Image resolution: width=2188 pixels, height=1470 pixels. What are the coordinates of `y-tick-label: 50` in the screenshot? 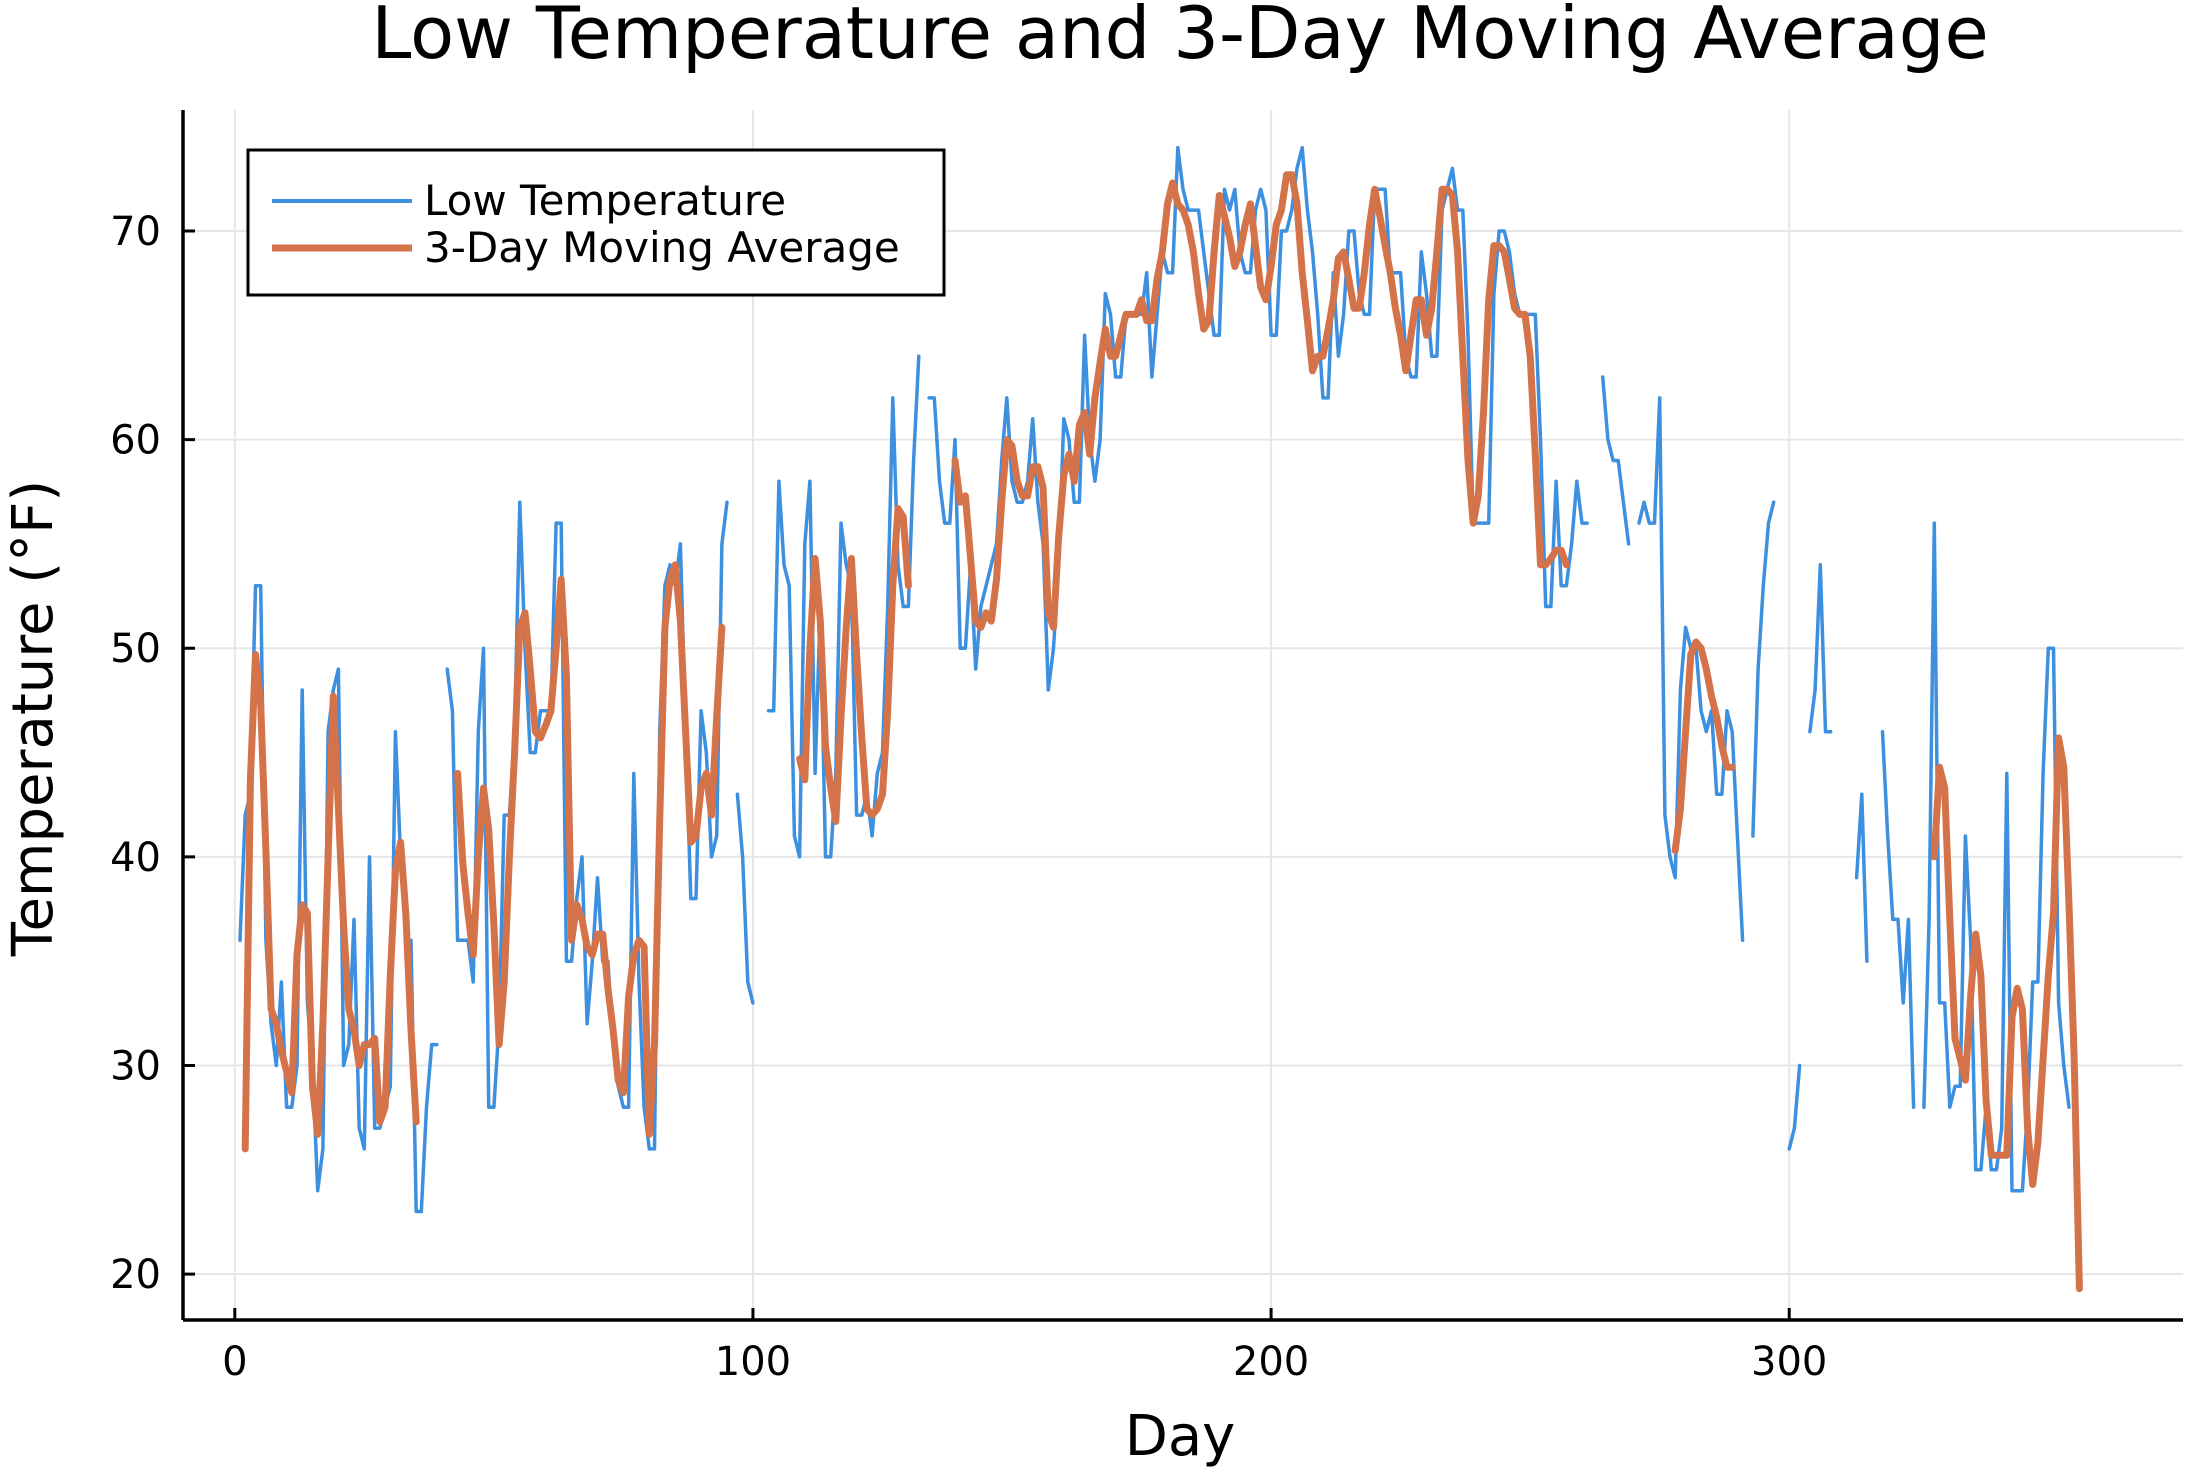 It's located at (135, 649).